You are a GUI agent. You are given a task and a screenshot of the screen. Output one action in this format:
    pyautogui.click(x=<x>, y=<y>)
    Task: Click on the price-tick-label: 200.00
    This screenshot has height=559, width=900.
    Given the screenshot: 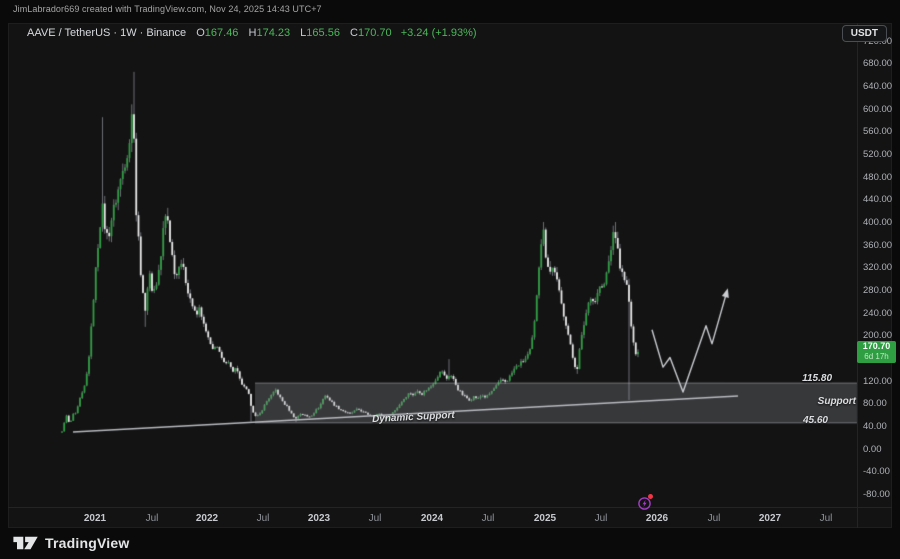 What is the action you would take?
    pyautogui.click(x=878, y=336)
    